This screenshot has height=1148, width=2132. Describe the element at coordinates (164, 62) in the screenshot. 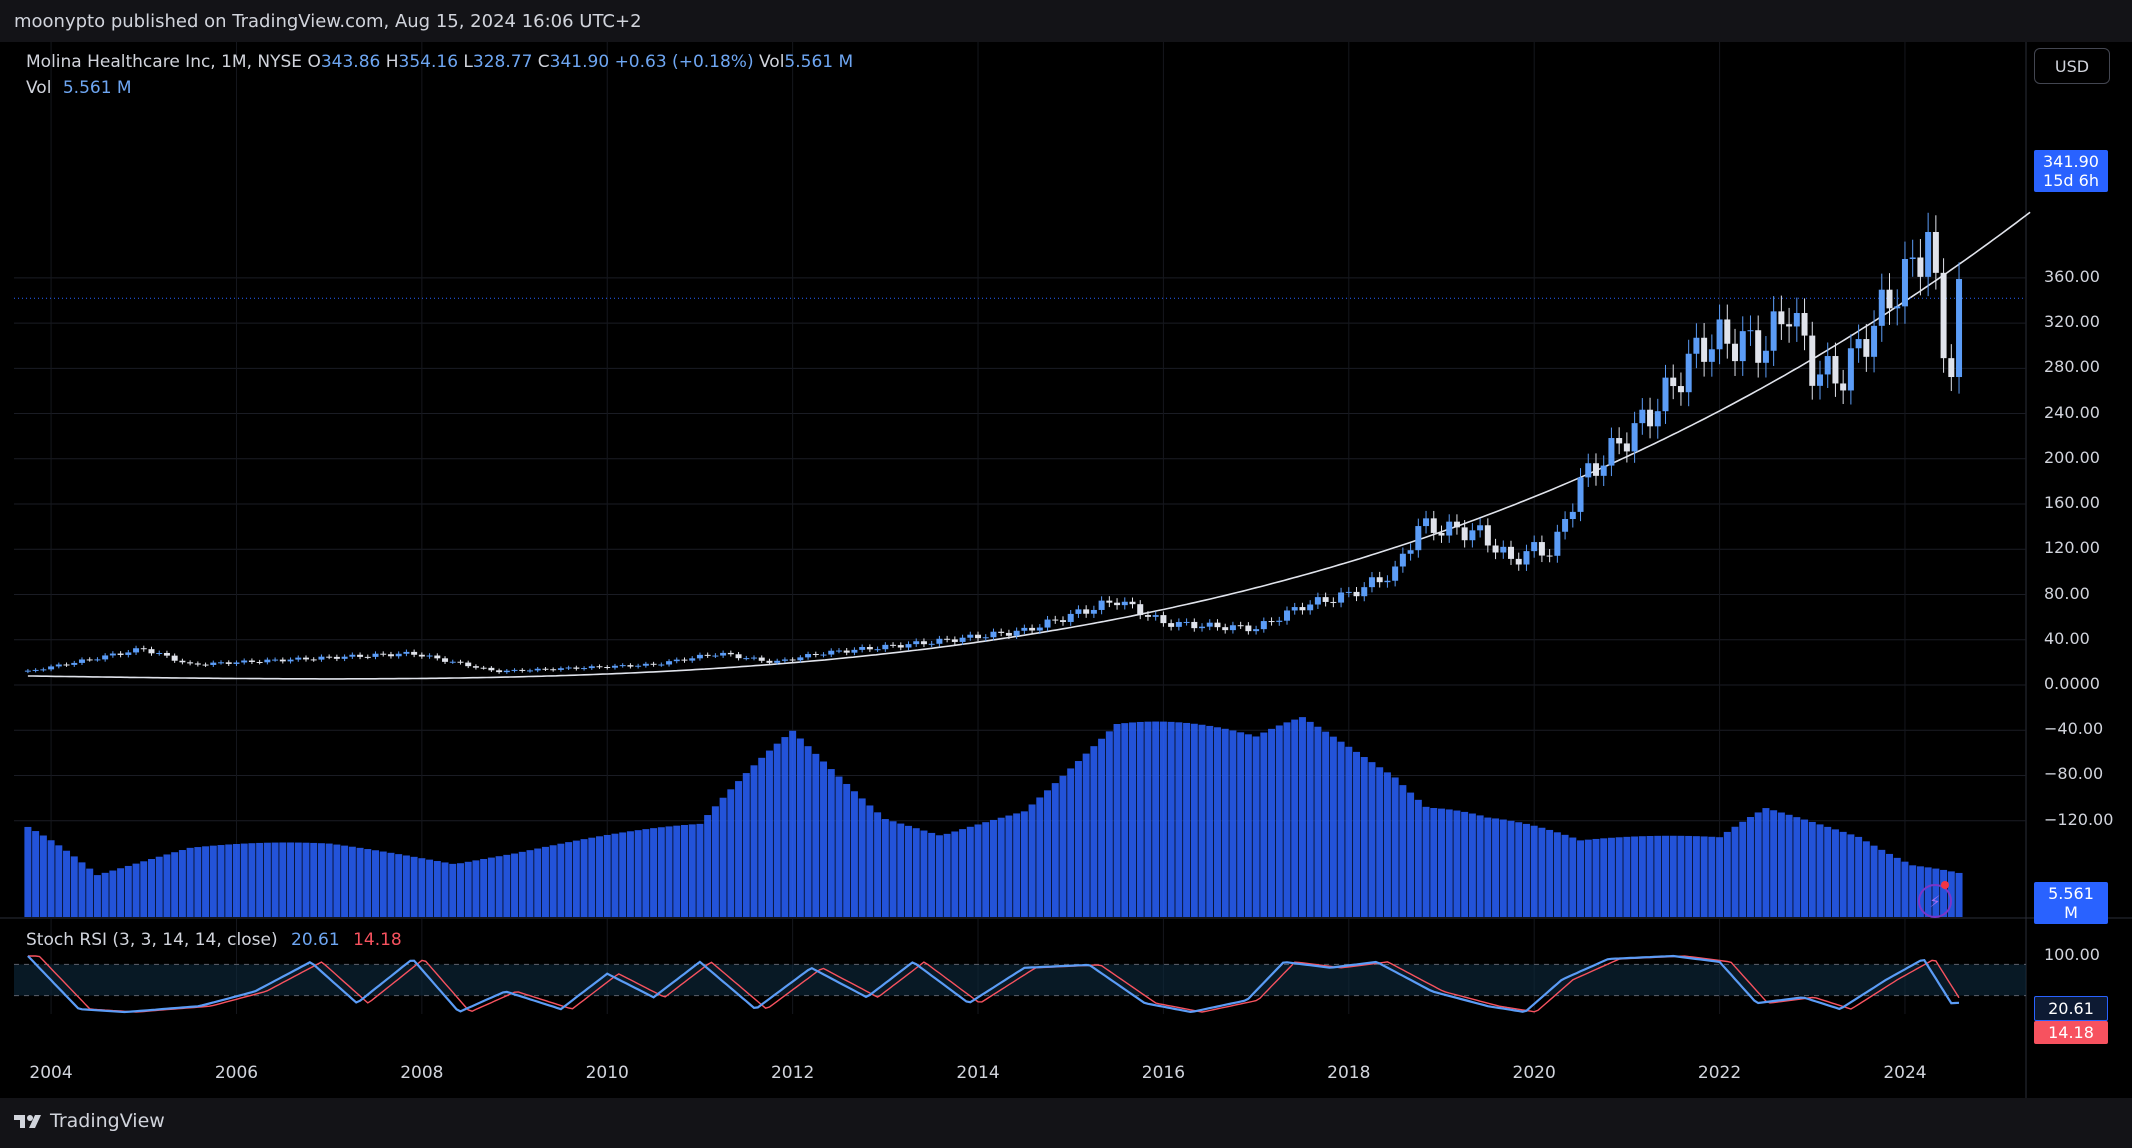

I see `symbol-title: Molina Healthcare Inc, 1M, NYSE` at that location.